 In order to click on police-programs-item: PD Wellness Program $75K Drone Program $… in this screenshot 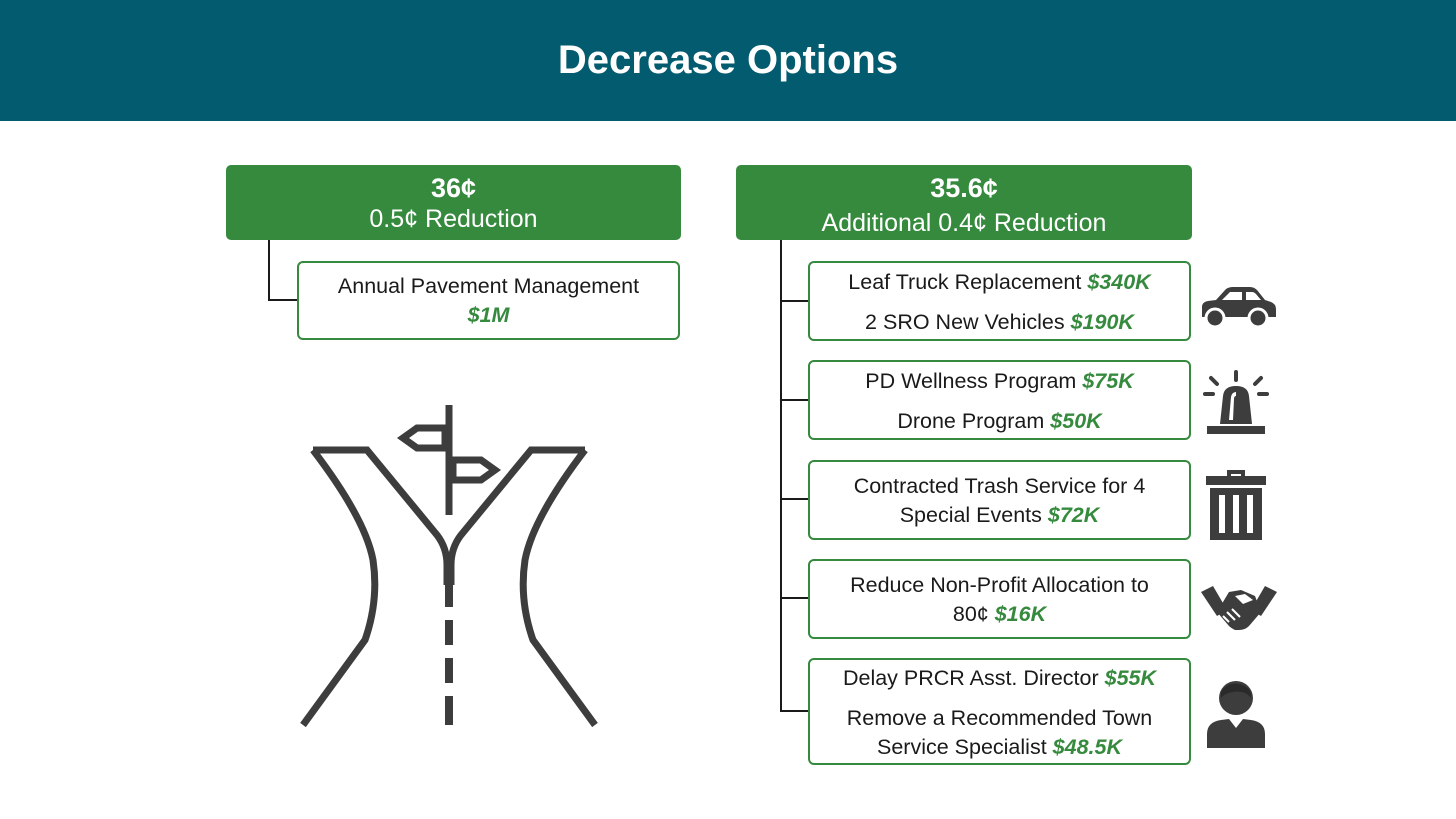, I will do `click(999, 400)`.